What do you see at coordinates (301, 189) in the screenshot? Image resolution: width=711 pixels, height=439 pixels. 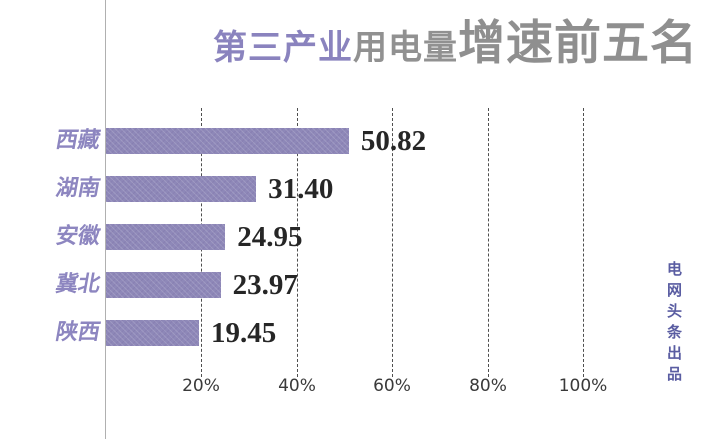 I see `value-label: 31.40` at bounding box center [301, 189].